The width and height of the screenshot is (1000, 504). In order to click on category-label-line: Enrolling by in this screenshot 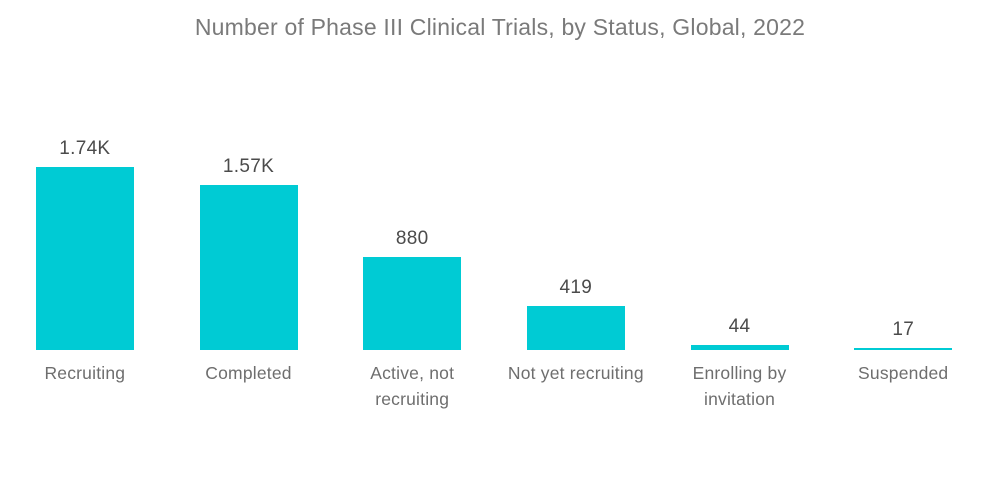, I will do `click(739, 373)`.